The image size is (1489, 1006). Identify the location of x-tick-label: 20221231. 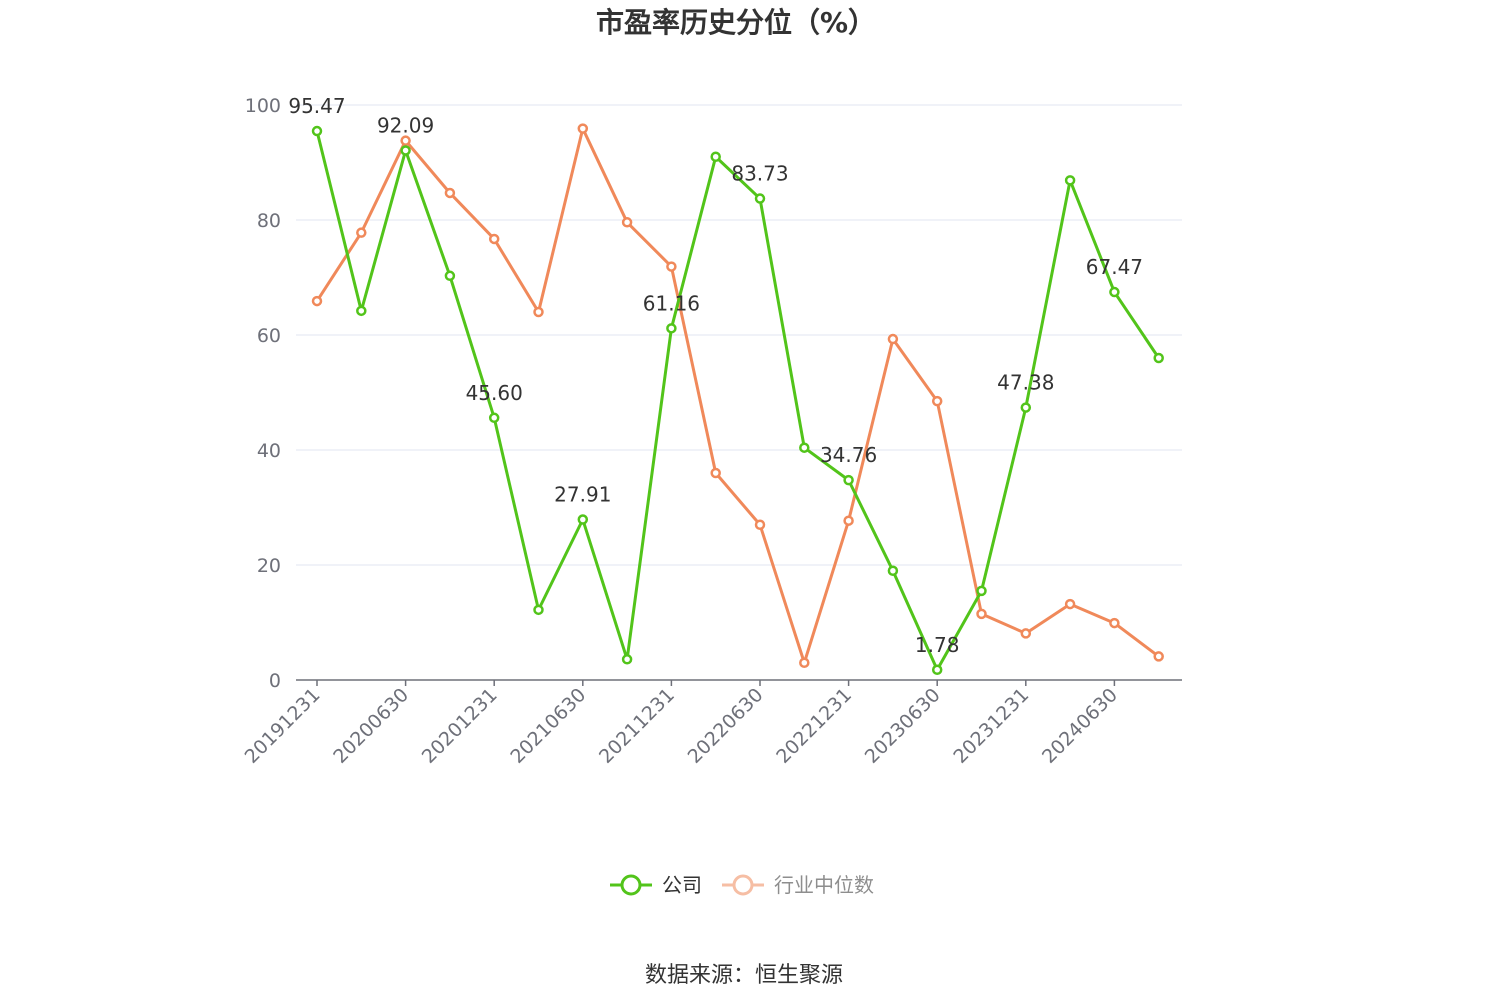
(814, 726).